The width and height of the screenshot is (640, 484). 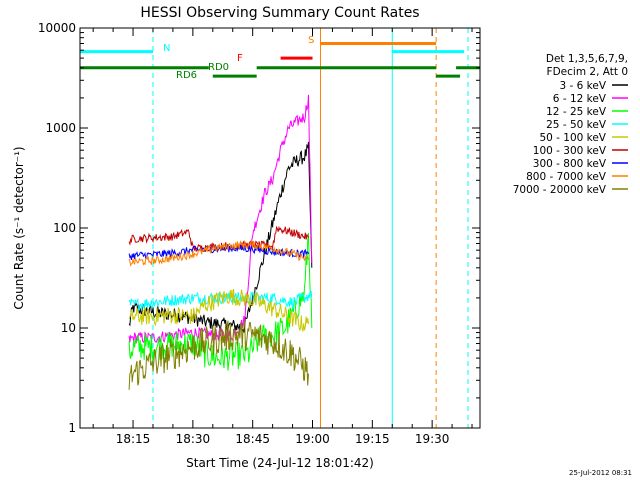 What do you see at coordinates (193, 439) in the screenshot?
I see `x-tick-label: 18:30` at bounding box center [193, 439].